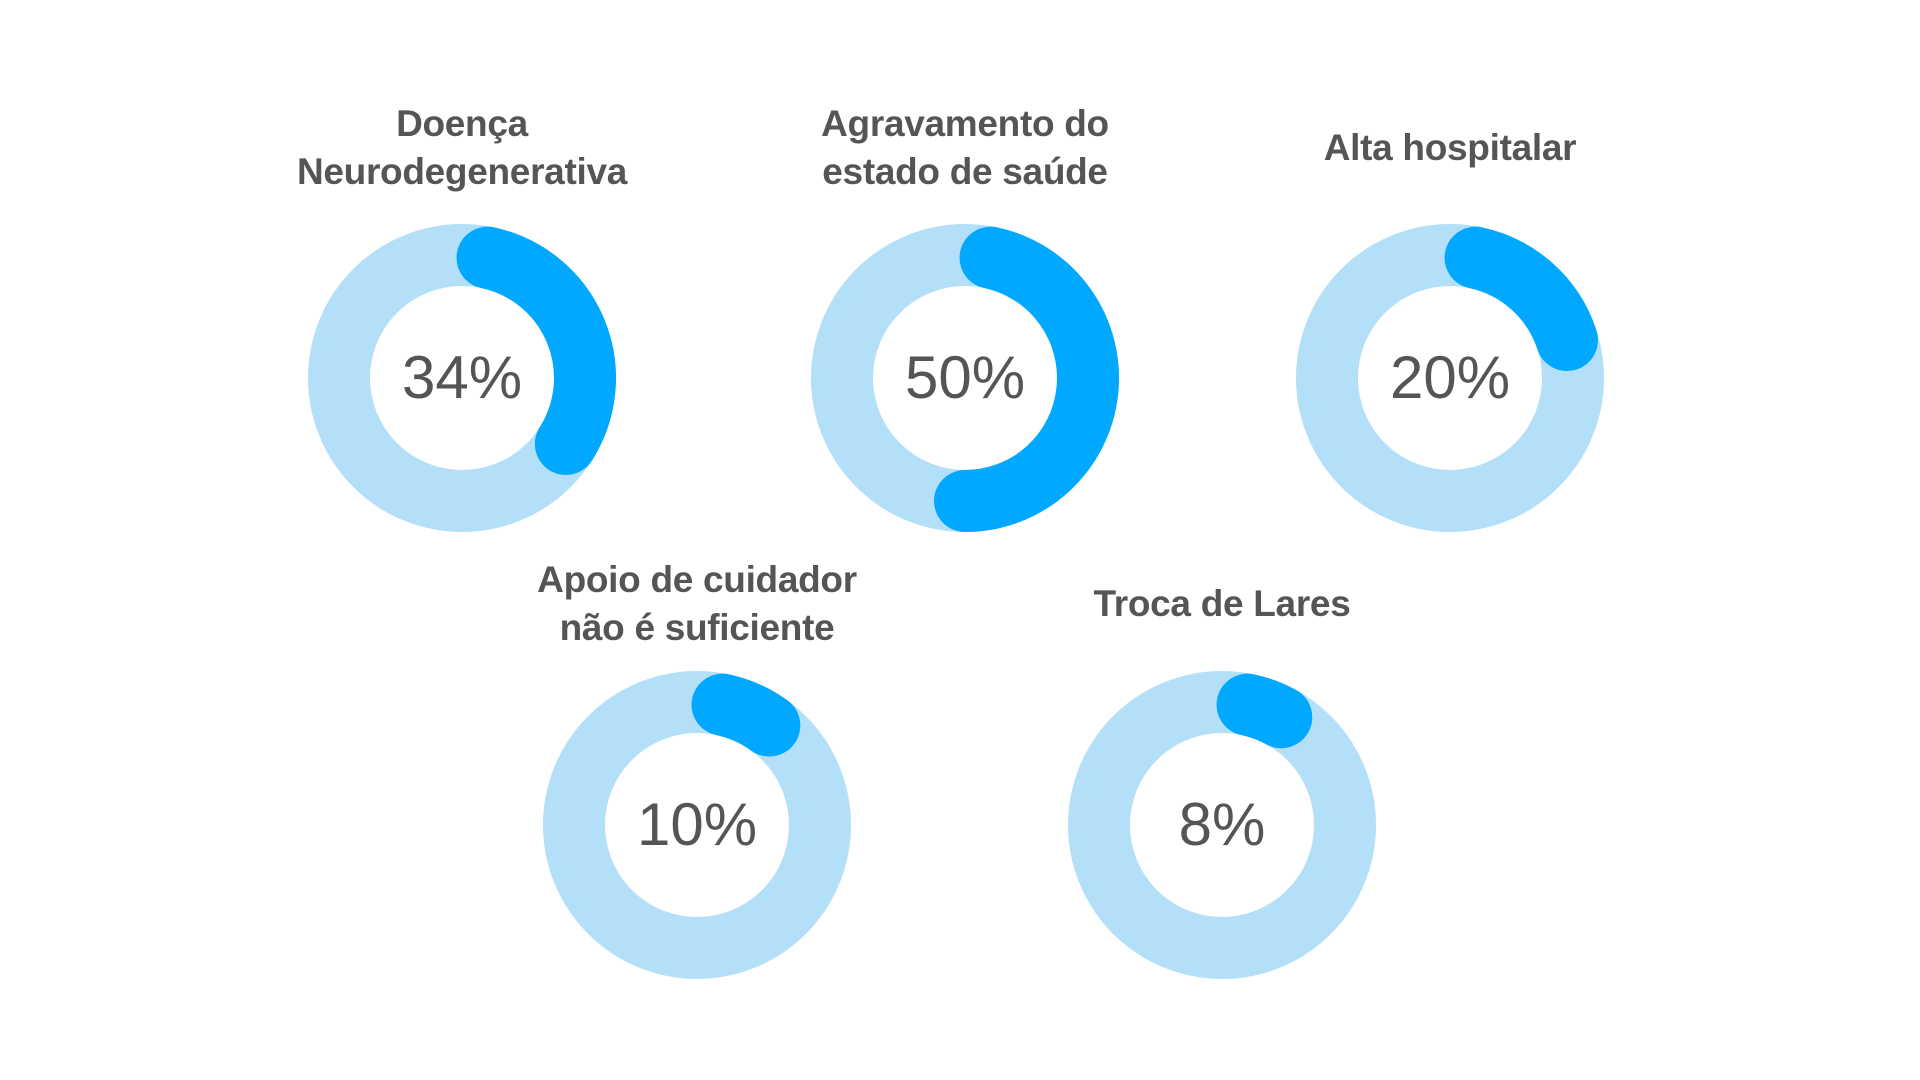 The width and height of the screenshot is (1920, 1080). I want to click on donut-value-label: 34%, so click(462, 377).